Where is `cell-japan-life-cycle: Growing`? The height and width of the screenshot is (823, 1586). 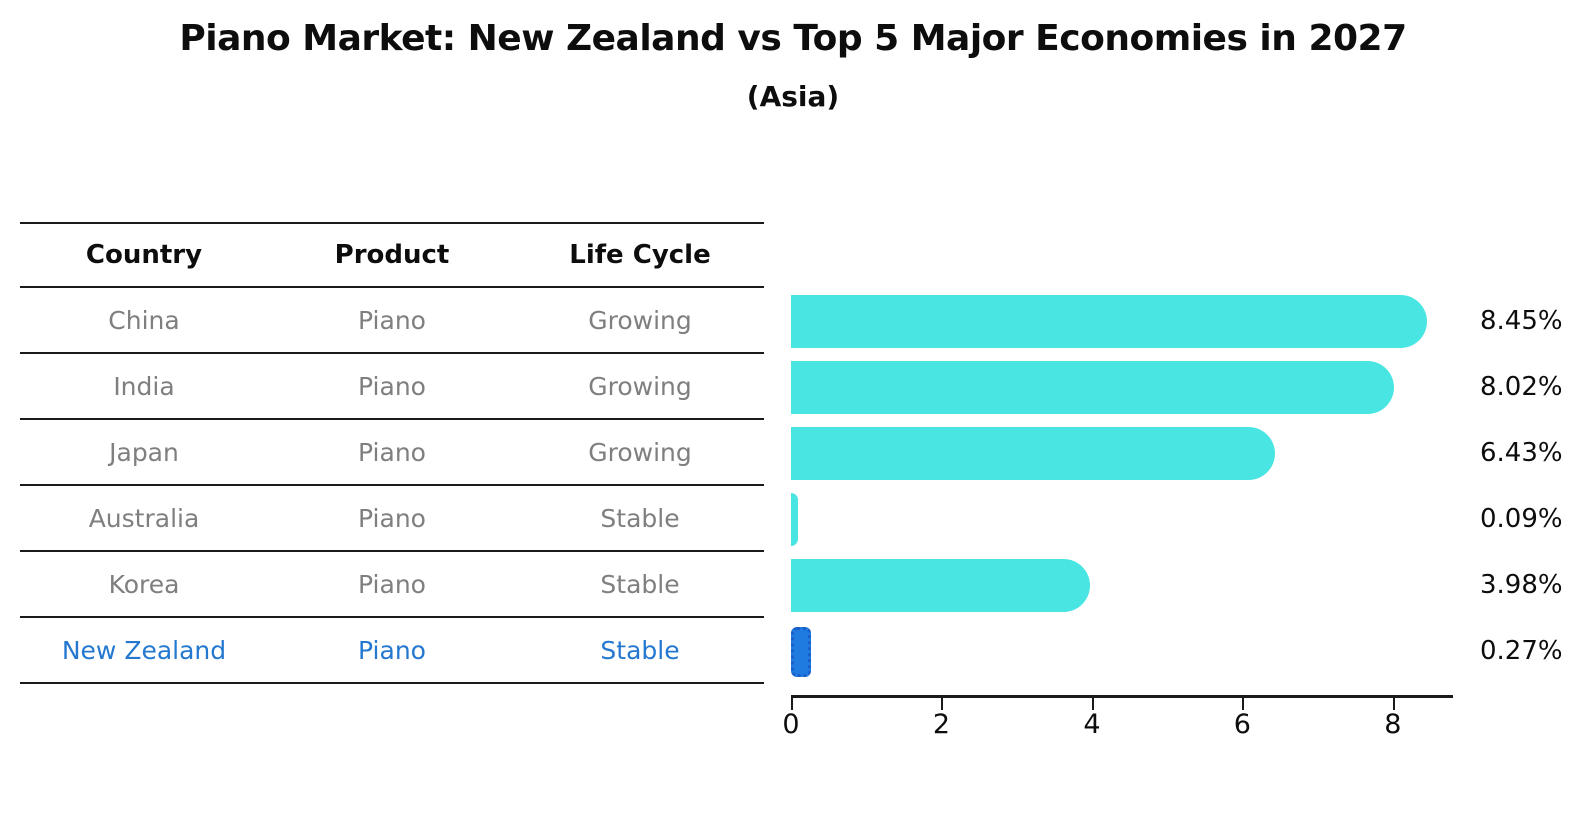
cell-japan-life-cycle: Growing is located at coordinates (640, 452).